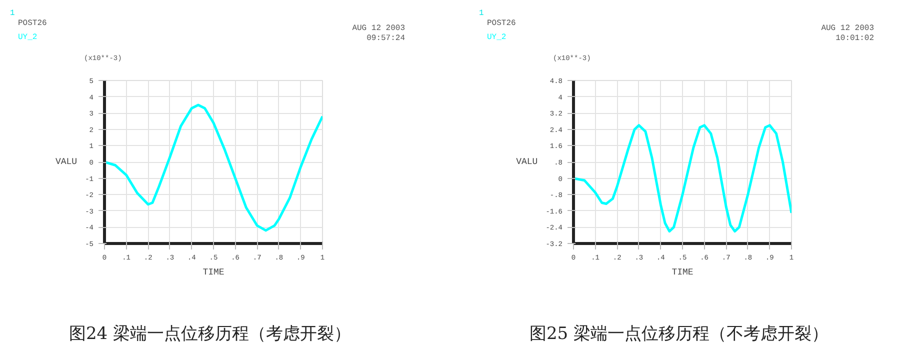 The image size is (900, 355). Describe the element at coordinates (679, 334) in the screenshot. I see `text: 图25 梁端一点位移历程（不考虑开裂）` at that location.